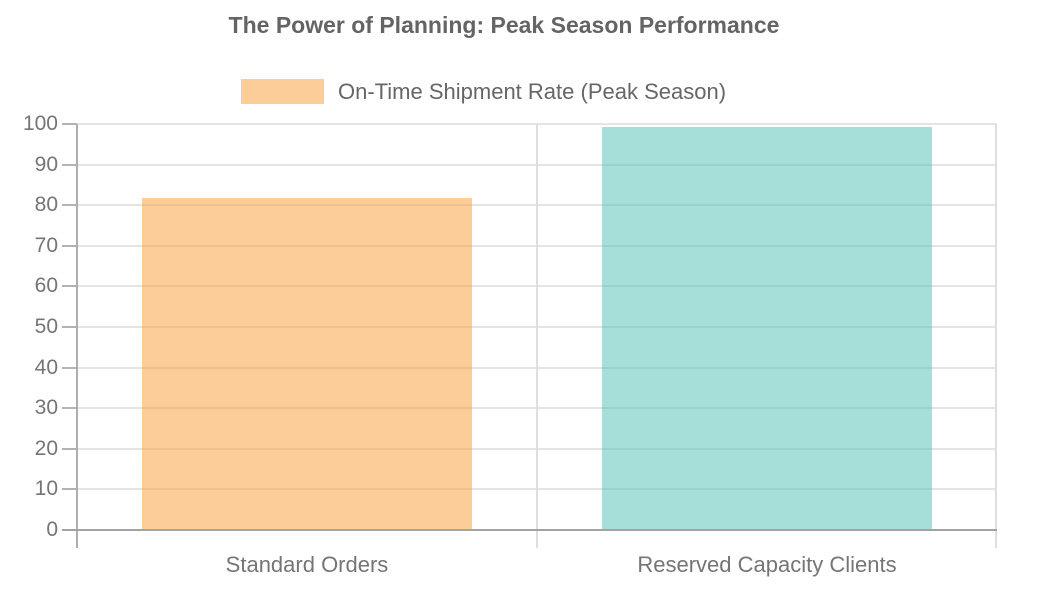  What do you see at coordinates (282, 91) in the screenshot?
I see `legend-swatch` at bounding box center [282, 91].